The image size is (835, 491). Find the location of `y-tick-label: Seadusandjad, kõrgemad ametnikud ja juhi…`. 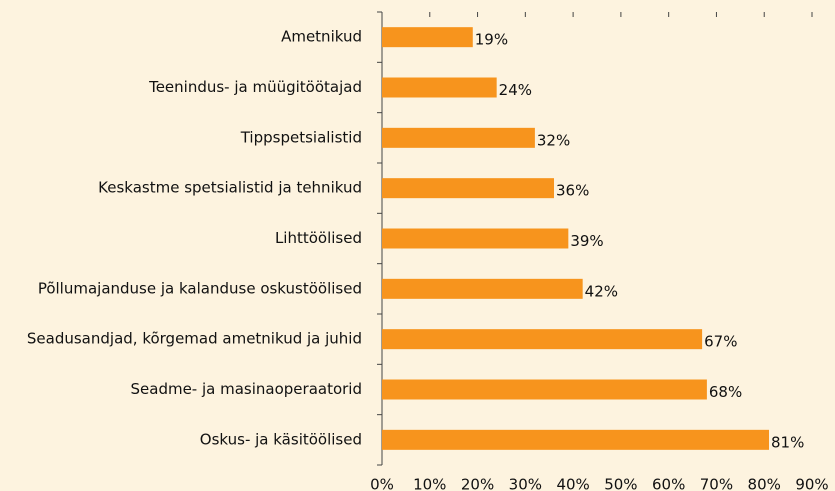

y-tick-label: Seadusandjad, kõrgemad ametnikud ja juhi… is located at coordinates (194, 339).